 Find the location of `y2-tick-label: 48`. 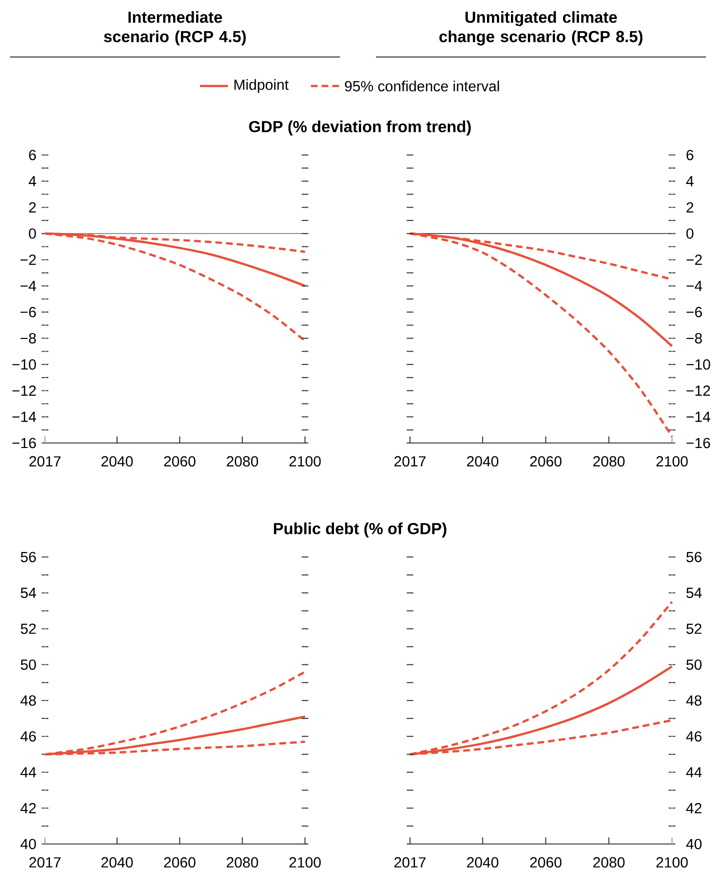

y2-tick-label: 48 is located at coordinates (694, 700).